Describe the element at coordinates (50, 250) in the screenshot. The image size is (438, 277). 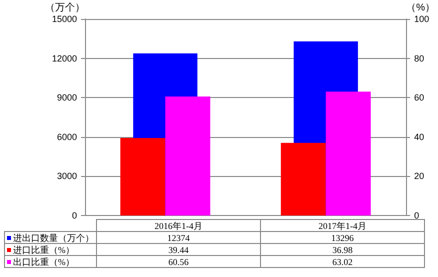
I see `legend-label: 进口比重（%）` at that location.